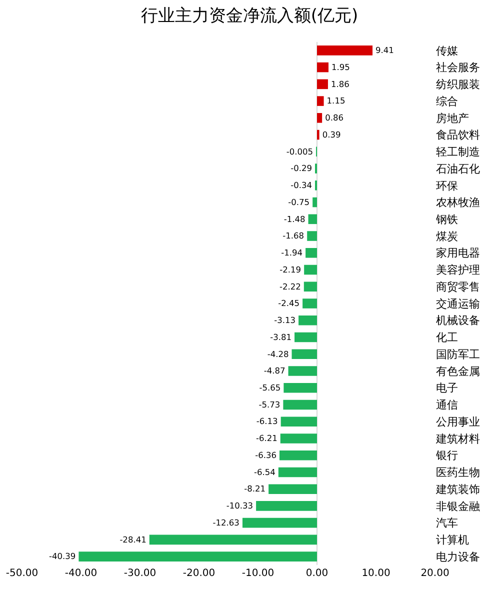  I want to click on y-tick-label: 纺织服装, so click(458, 85).